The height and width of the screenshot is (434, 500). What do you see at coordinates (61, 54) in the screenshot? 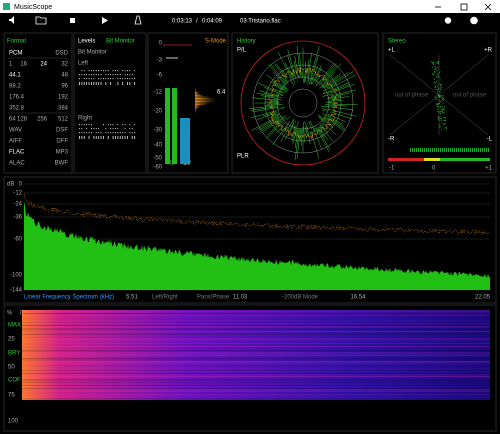
I see `format-option: DSD` at bounding box center [61, 54].